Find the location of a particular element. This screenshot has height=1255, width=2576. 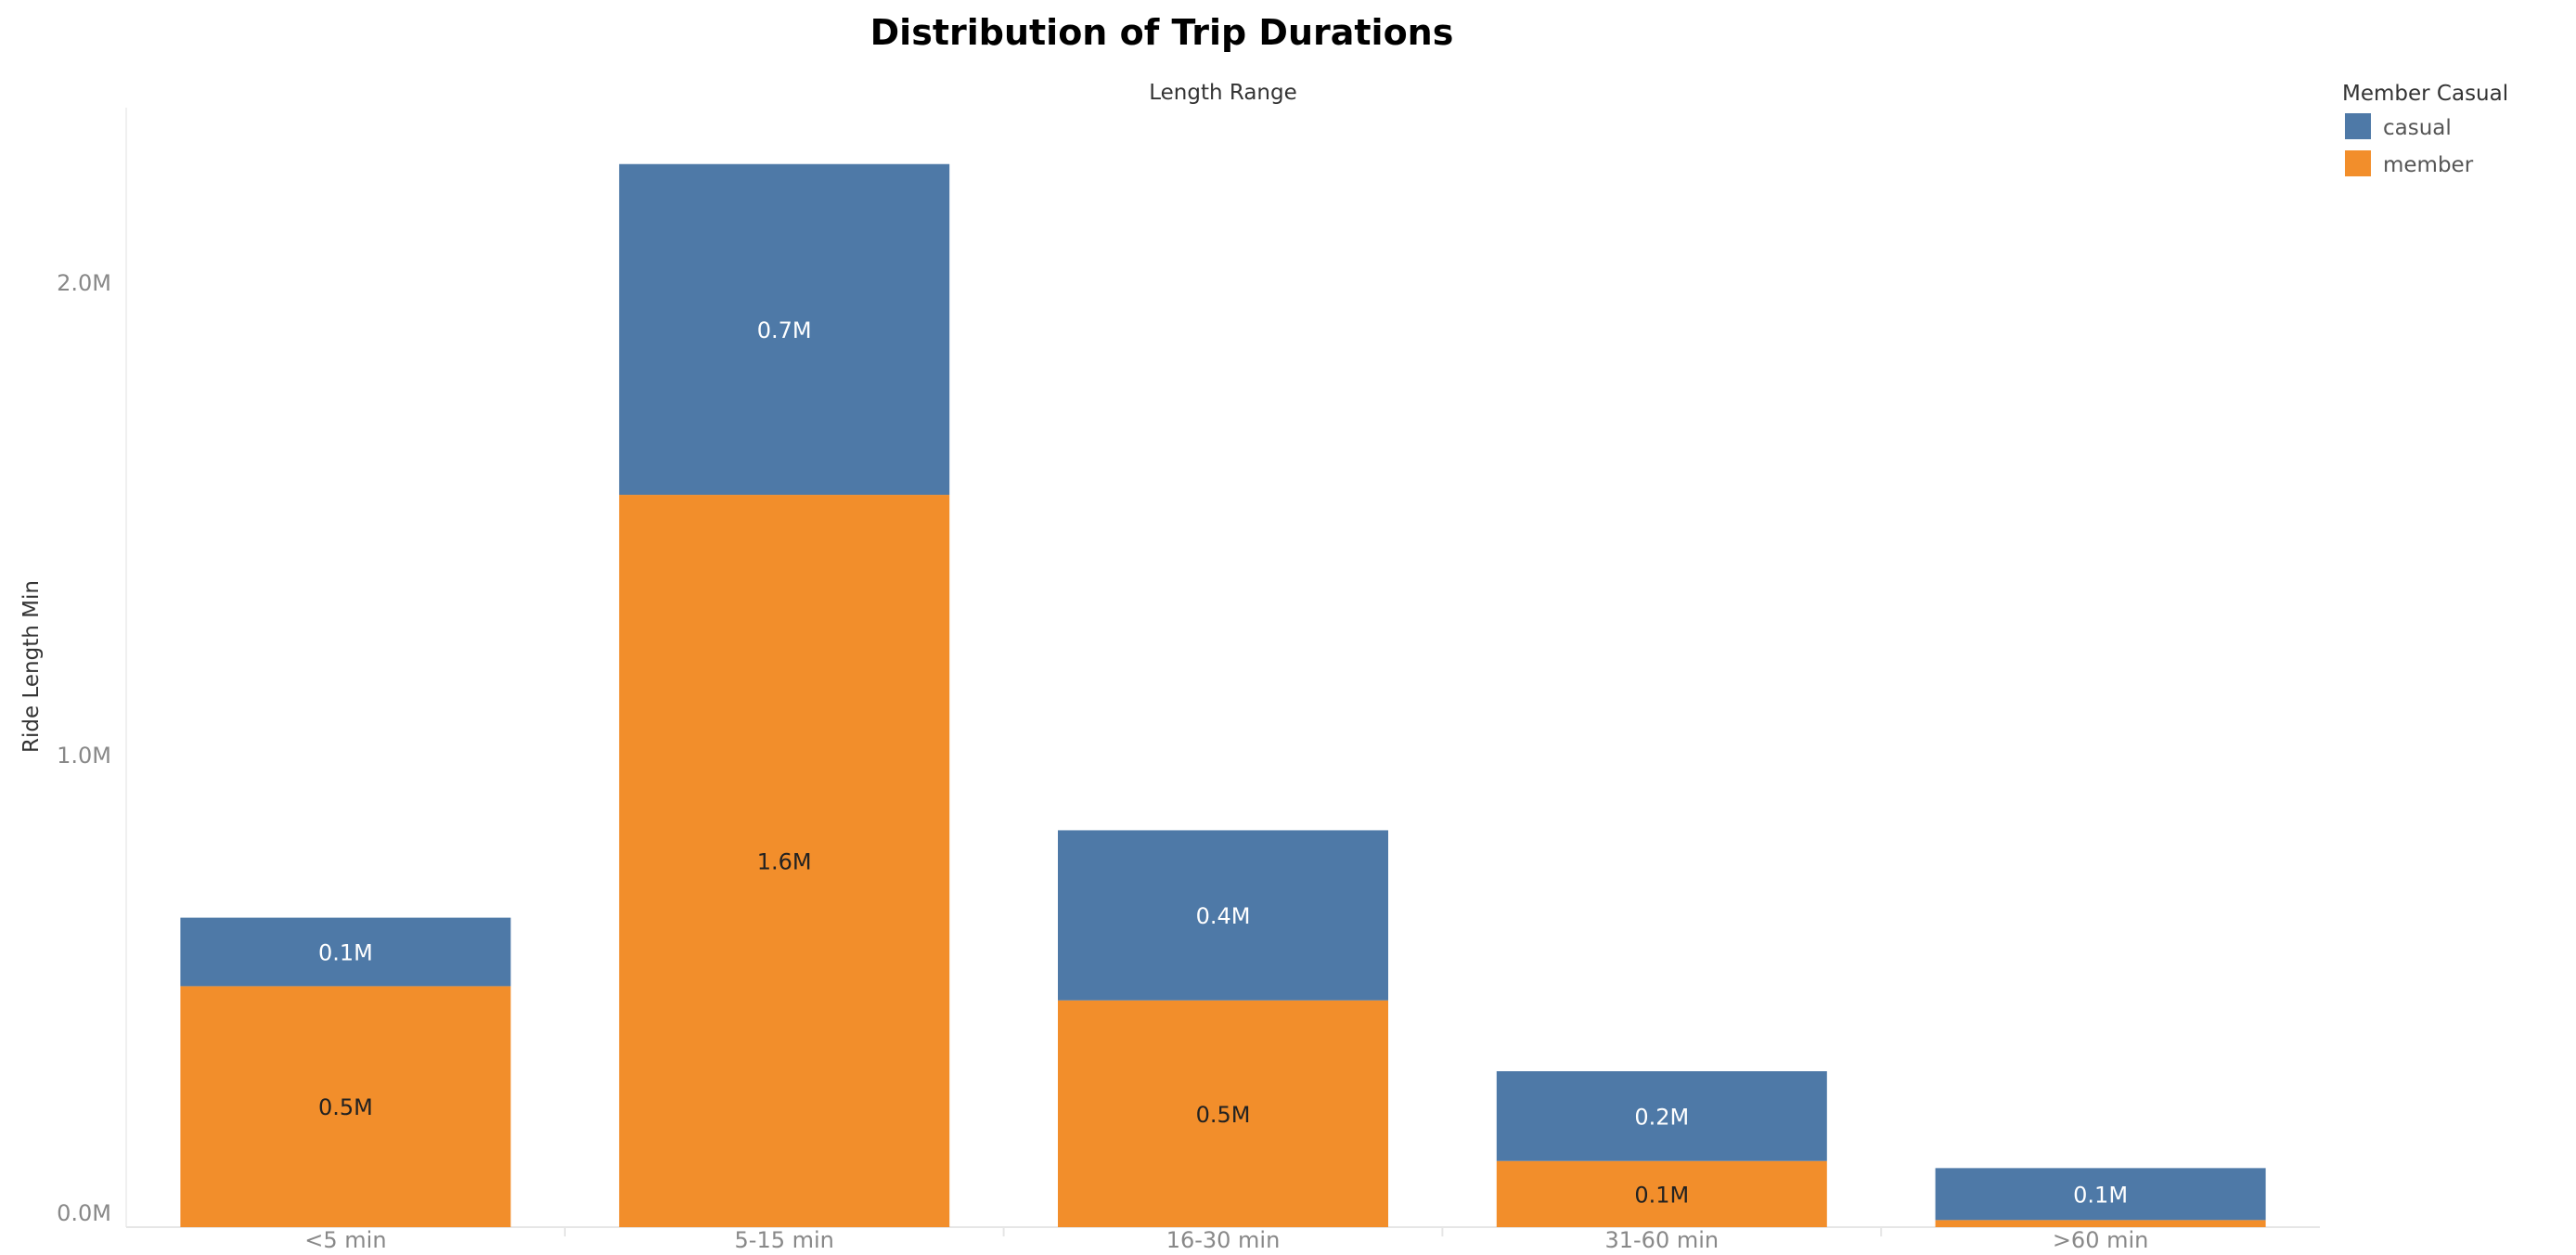

chart-title: Distribution of Trip Durations is located at coordinates (1162, 32).